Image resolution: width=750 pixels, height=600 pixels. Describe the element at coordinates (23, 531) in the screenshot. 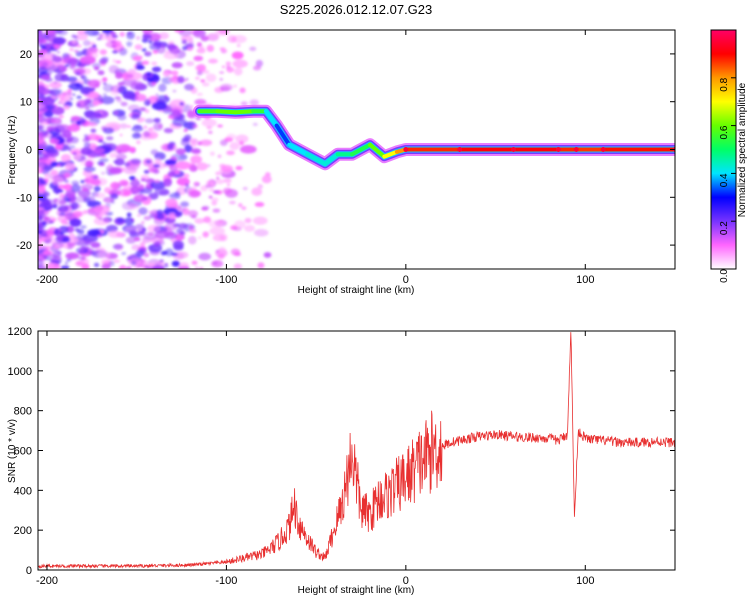

I see `snr-ytick-label: 200` at that location.